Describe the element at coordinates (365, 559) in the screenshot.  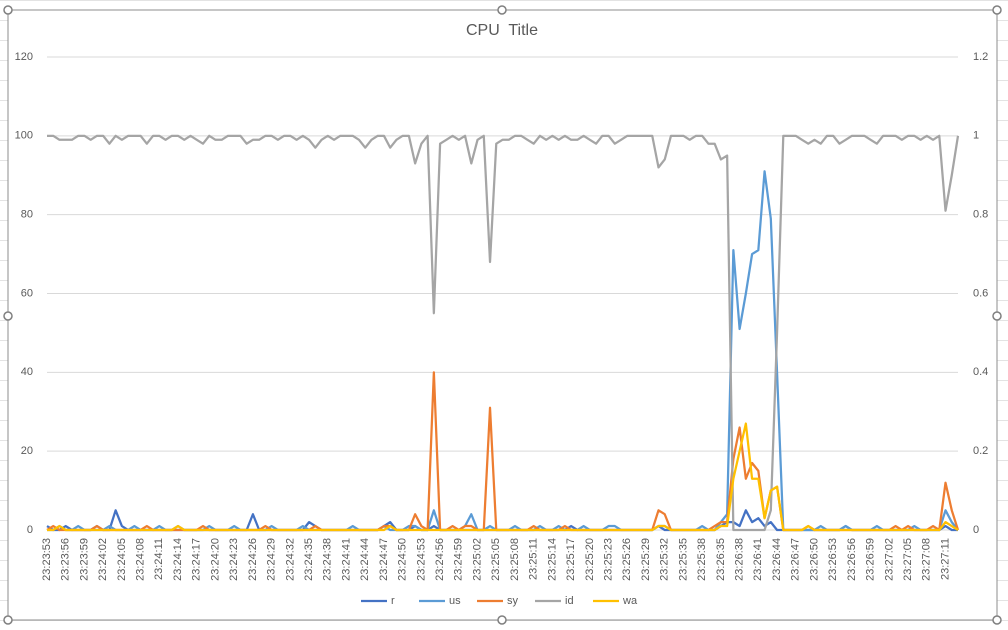
I see `x-tick-label: 23:24:44` at that location.